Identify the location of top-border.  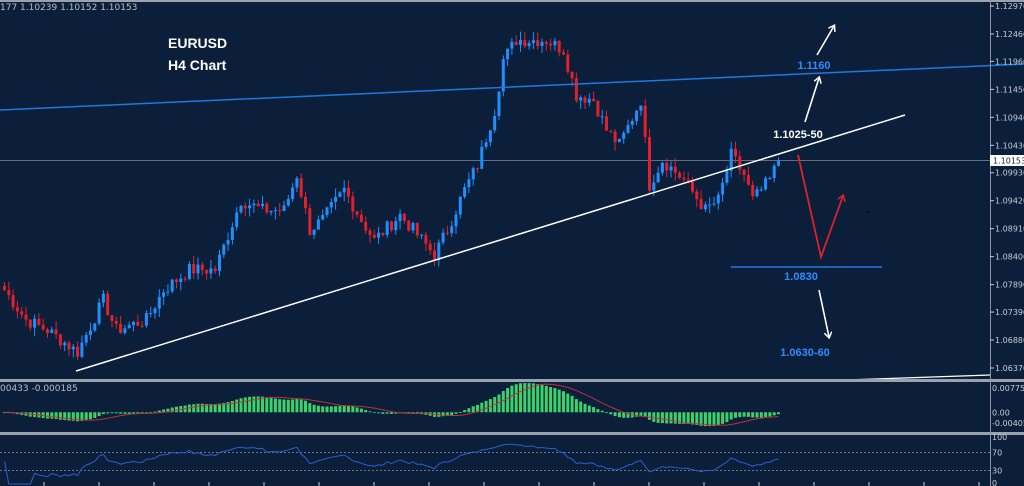
(512, 1).